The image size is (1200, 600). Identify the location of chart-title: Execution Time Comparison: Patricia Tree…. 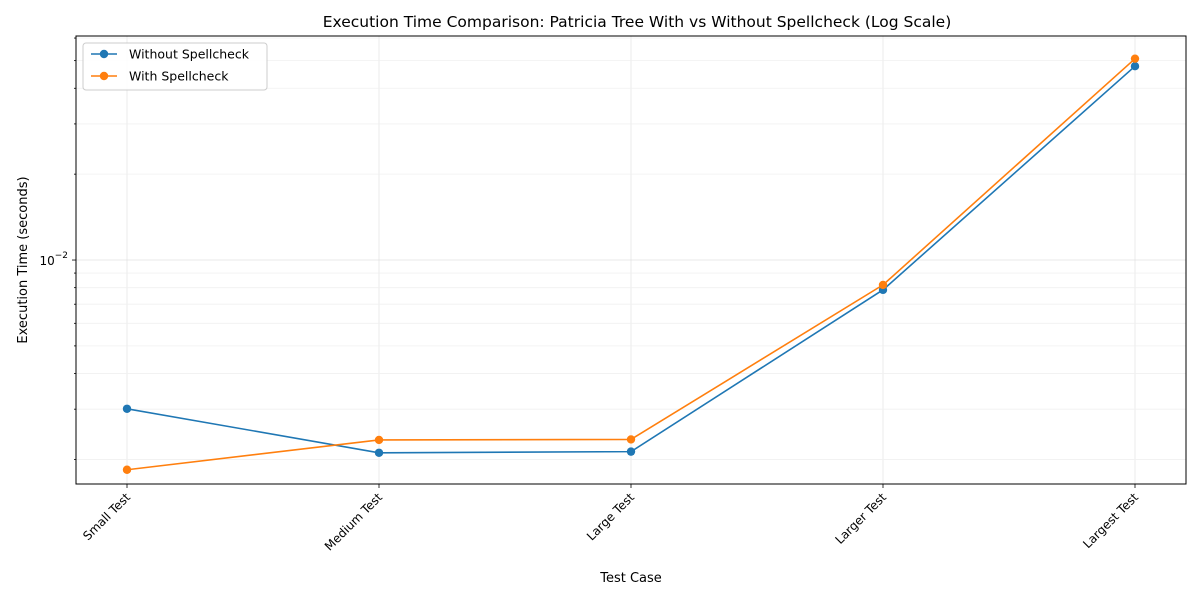
(637, 22).